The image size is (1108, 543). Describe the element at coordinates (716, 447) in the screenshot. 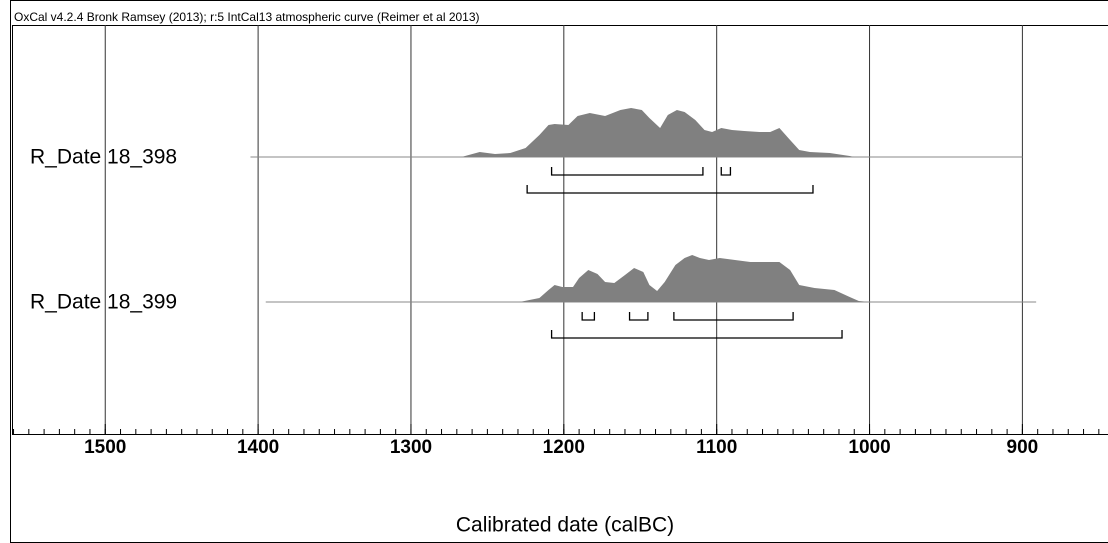

I see `x-tick-label: 1100` at that location.